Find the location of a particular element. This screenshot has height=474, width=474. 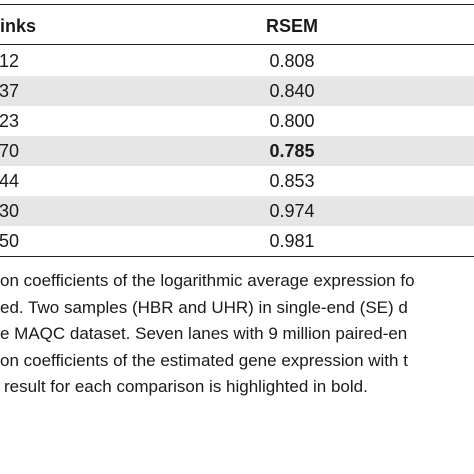

table-row: 23 0.800 is located at coordinates (237, 121).